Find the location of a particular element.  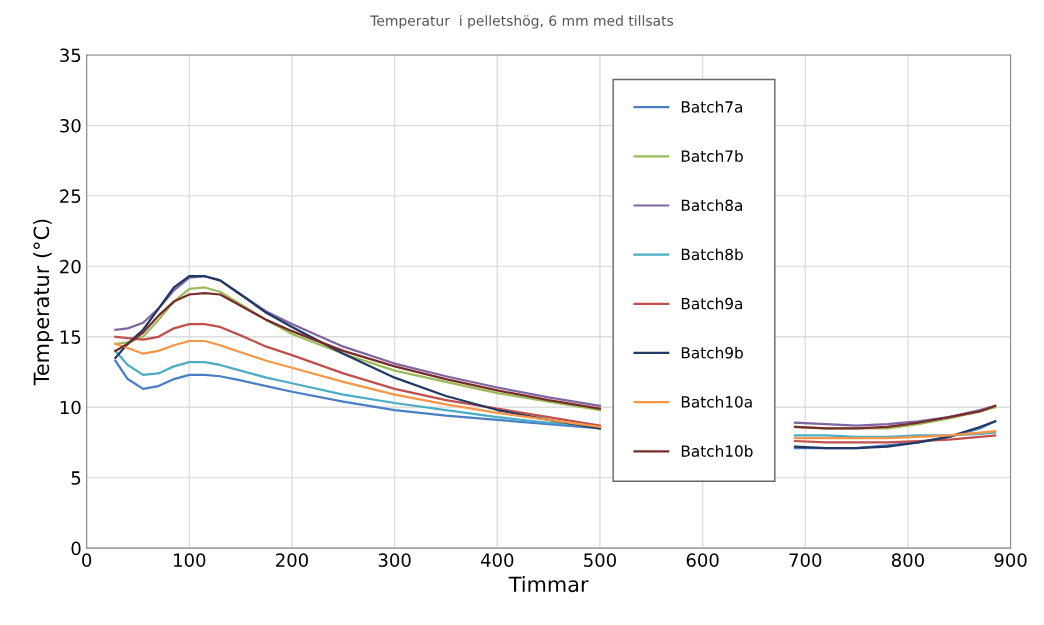

legend-label: Batch7b is located at coordinates (712, 156).